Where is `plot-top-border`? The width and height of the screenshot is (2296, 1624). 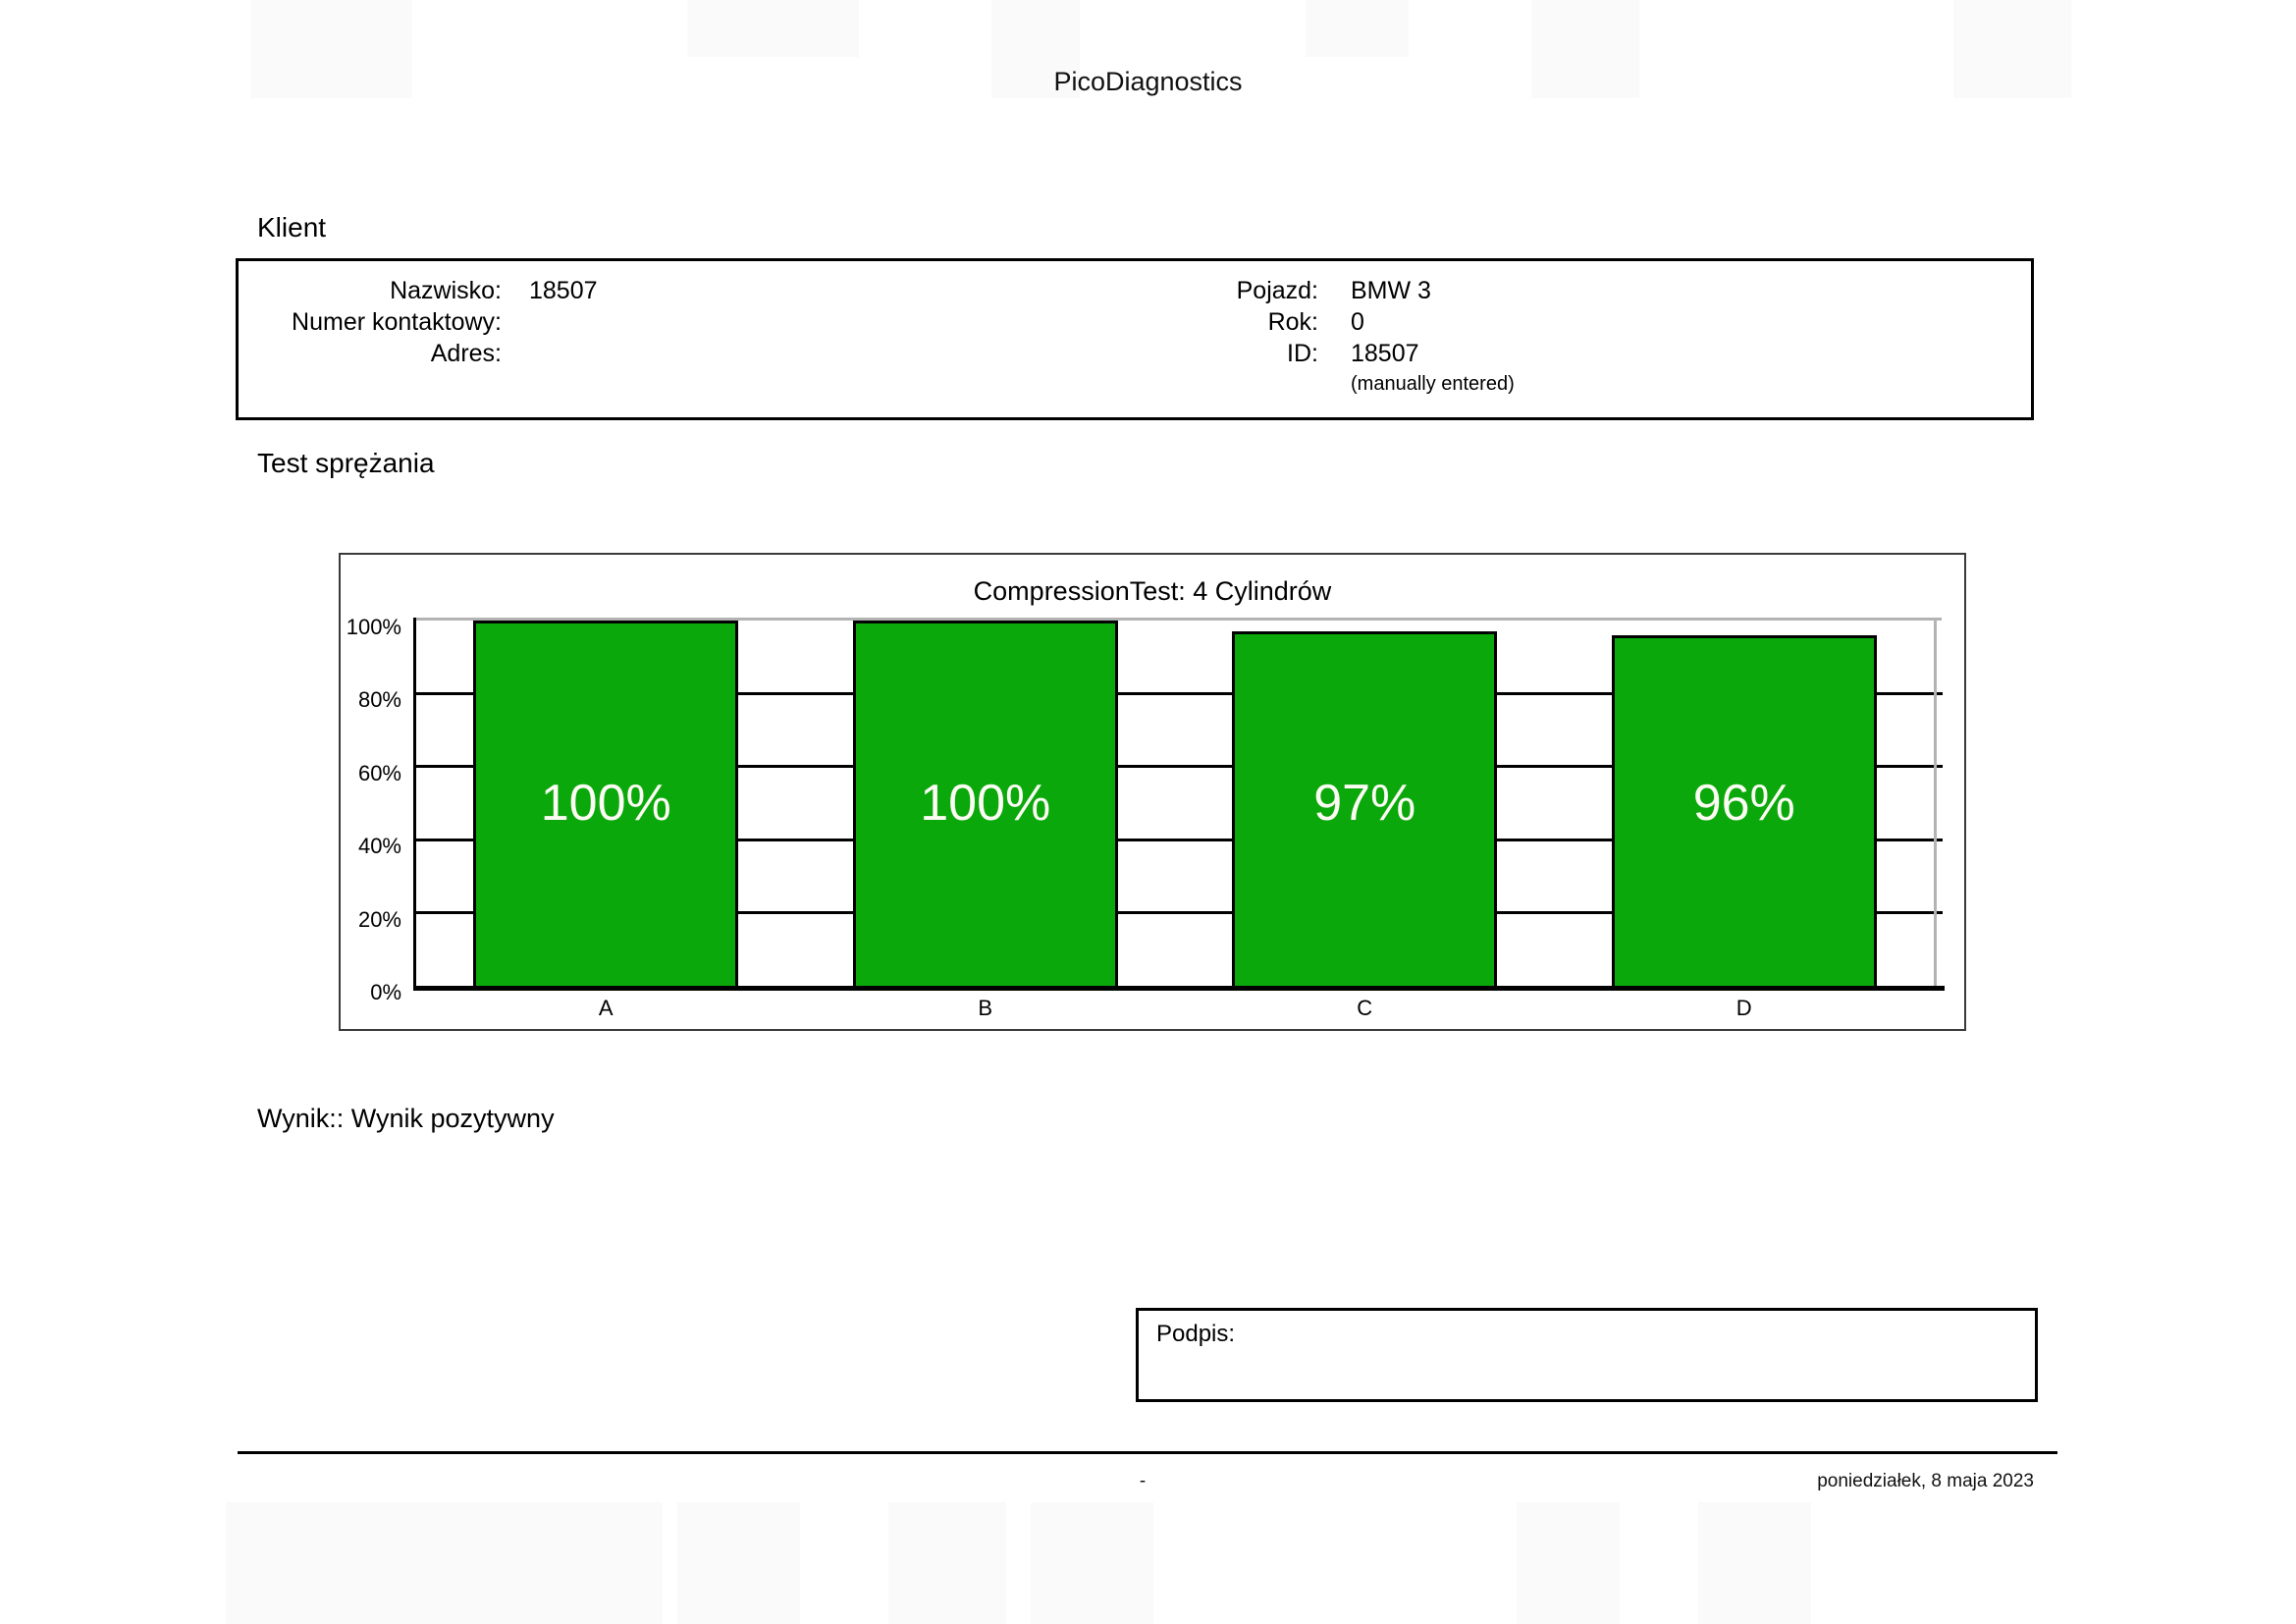 plot-top-border is located at coordinates (1177, 619).